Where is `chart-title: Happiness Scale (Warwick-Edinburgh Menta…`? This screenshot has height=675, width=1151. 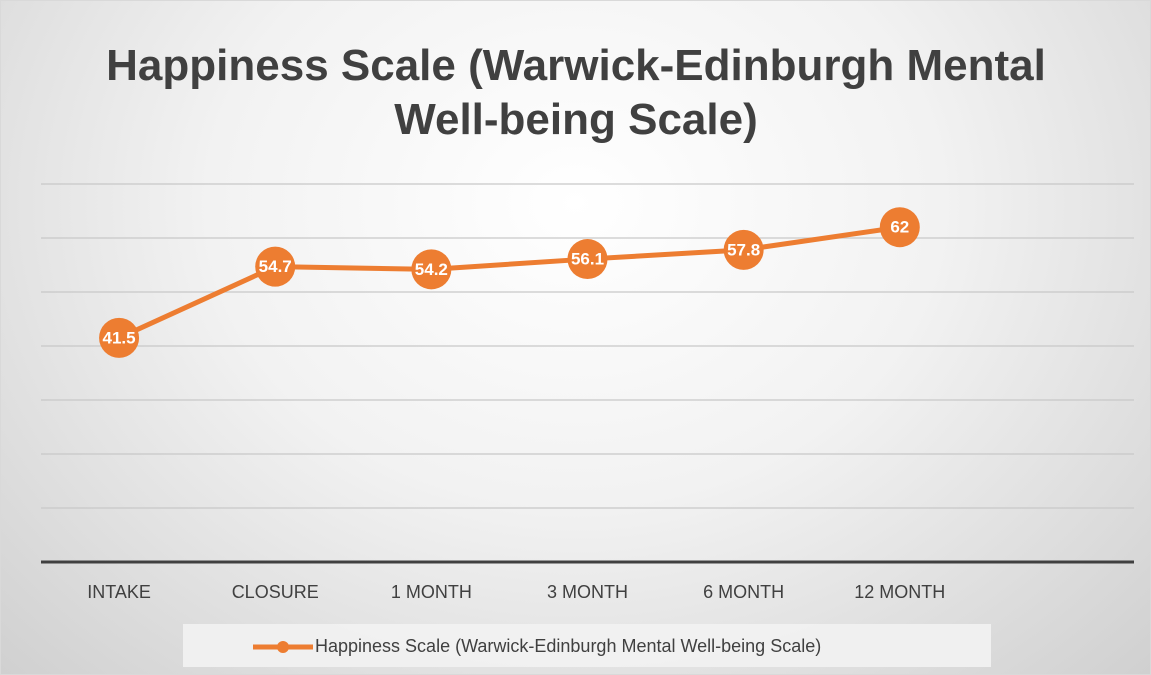 chart-title: Happiness Scale (Warwick-Edinburgh Menta… is located at coordinates (576, 92).